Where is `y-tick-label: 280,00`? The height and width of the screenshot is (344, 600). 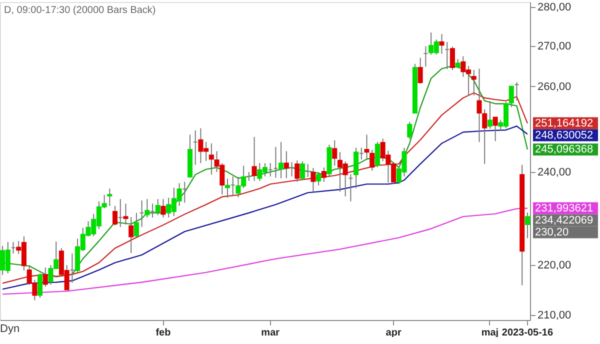 y-tick-label: 280,00 is located at coordinates (555, 7).